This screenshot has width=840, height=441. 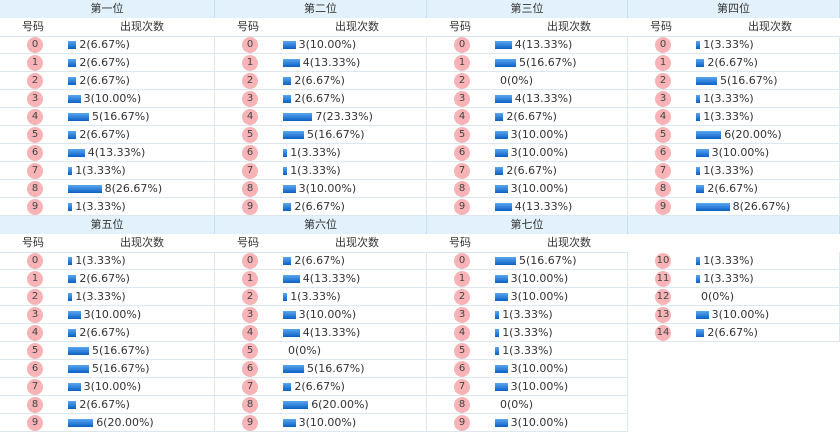 What do you see at coordinates (125, 422) in the screenshot?
I see `count-label: 6(20.00%)` at bounding box center [125, 422].